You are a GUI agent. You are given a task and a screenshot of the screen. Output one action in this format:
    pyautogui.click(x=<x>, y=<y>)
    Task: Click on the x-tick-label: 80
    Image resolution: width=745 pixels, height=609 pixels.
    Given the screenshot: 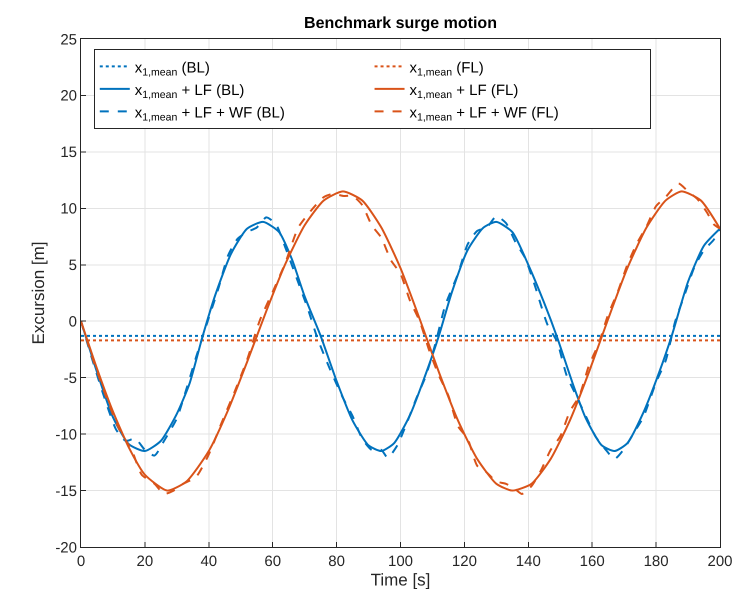 What is the action you would take?
    pyautogui.click(x=336, y=561)
    